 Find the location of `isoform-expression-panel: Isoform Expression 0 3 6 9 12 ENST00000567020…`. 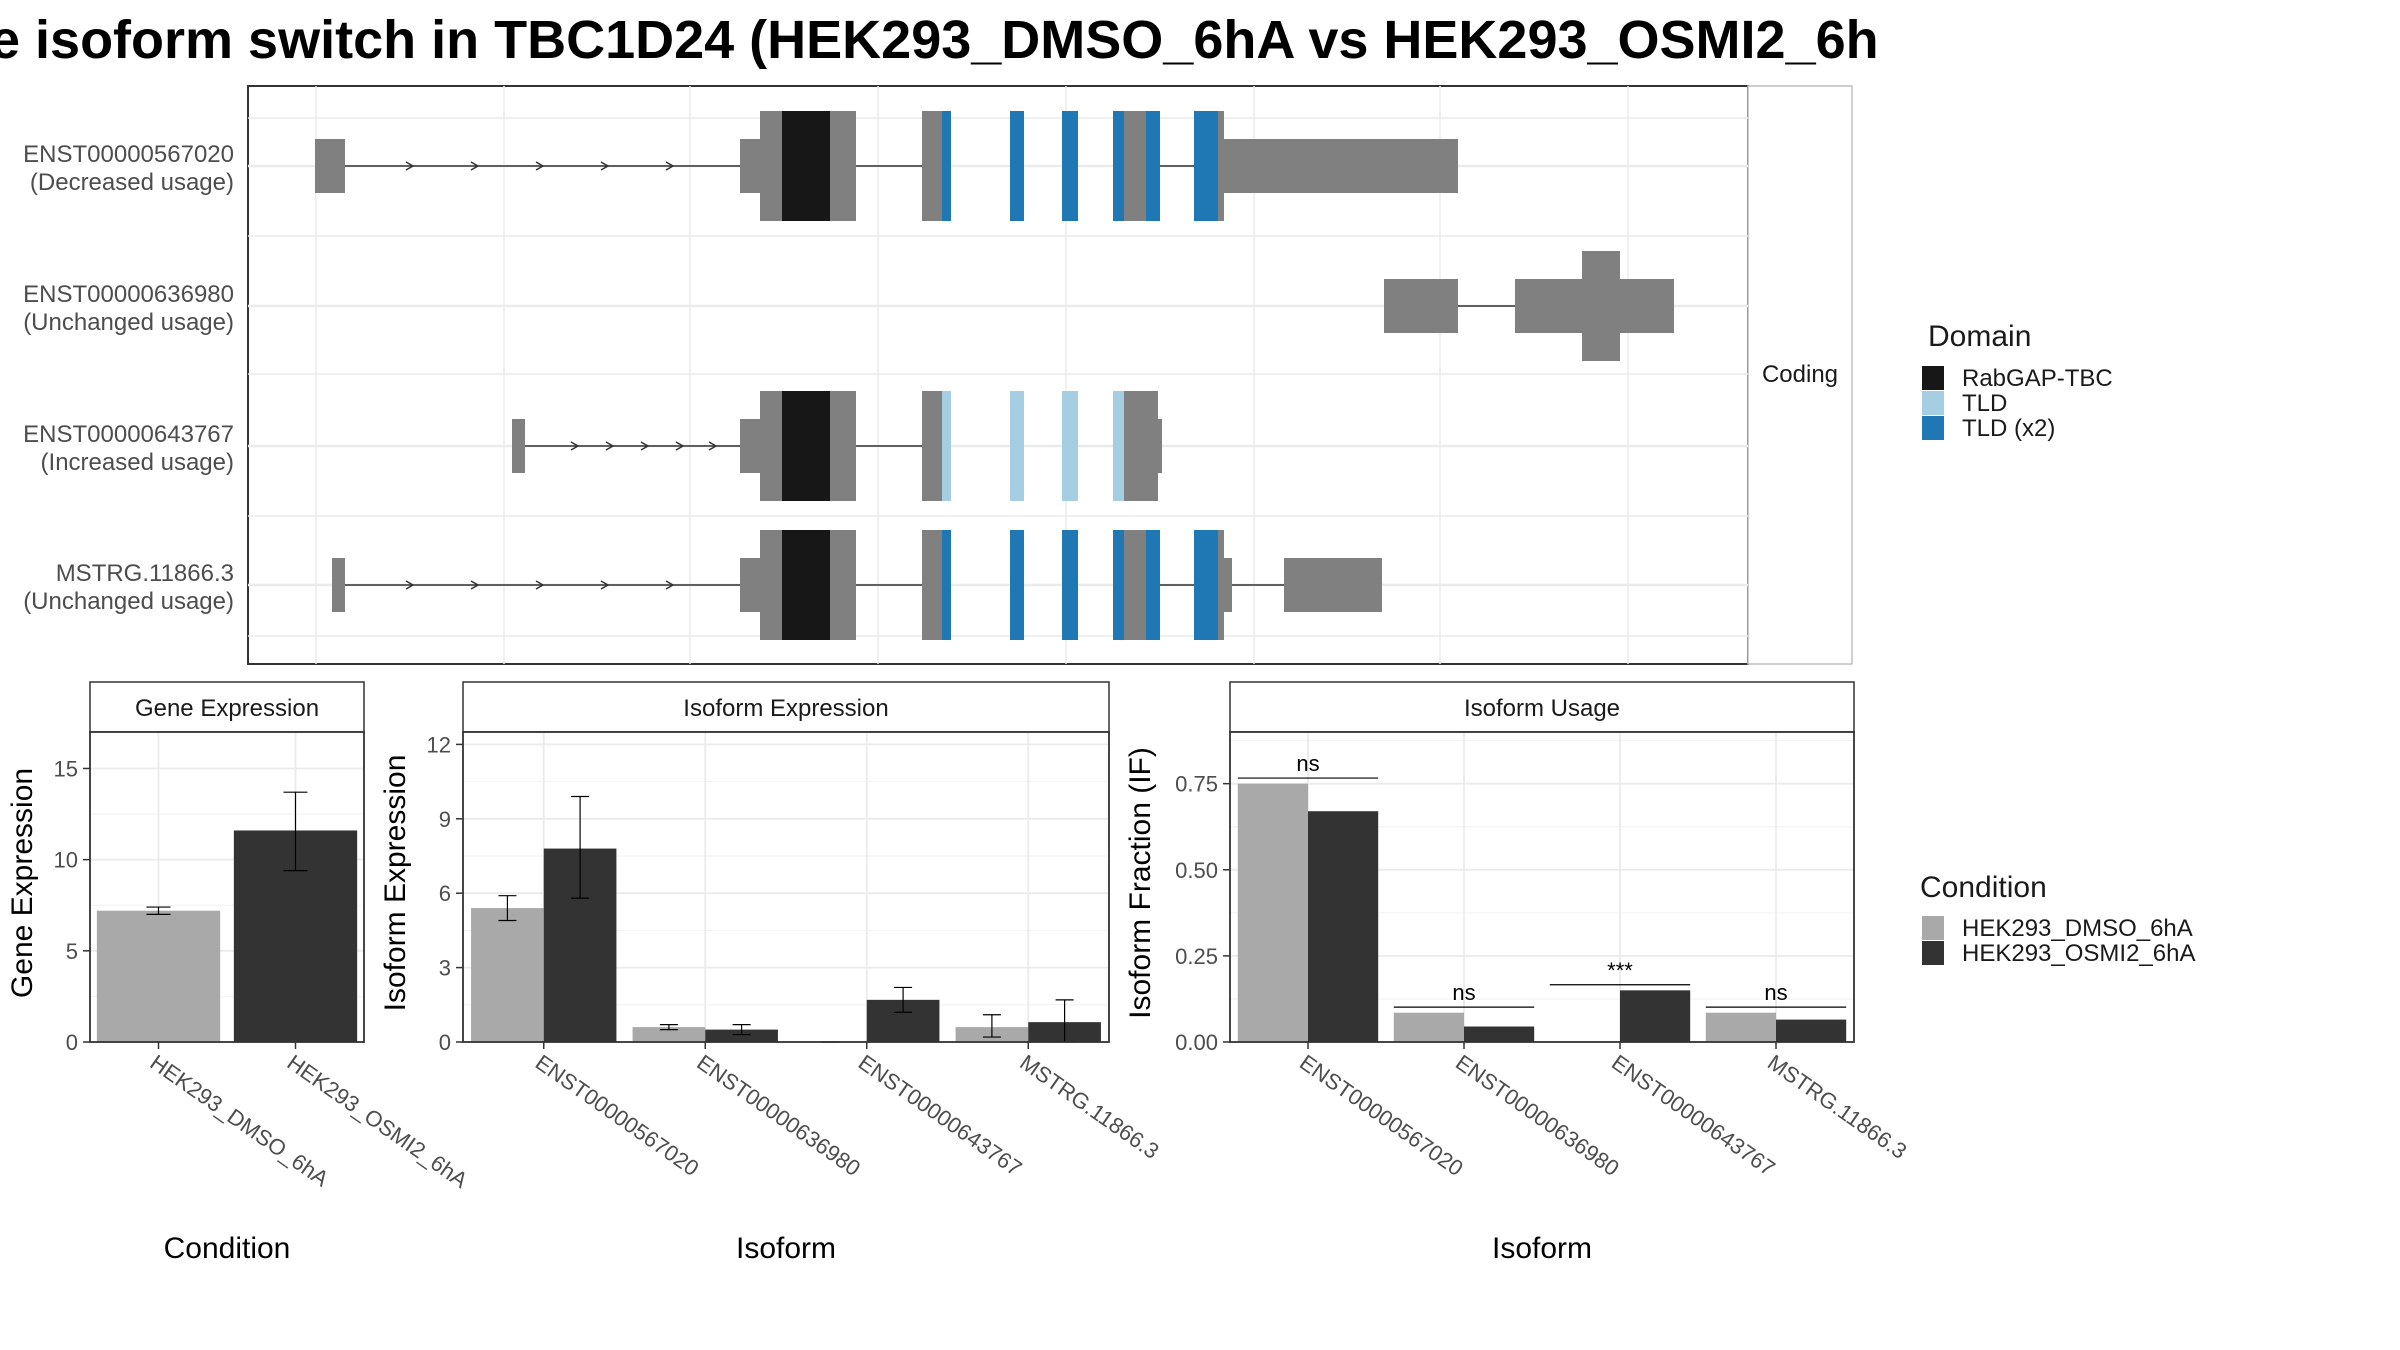

isoform-expression-panel: Isoform Expression 0 3 6 9 12 ENST00000567020… is located at coordinates (771, 973).